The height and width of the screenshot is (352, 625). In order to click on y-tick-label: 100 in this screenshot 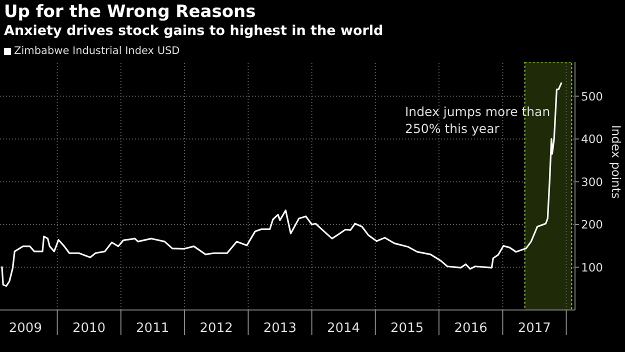, I will do `click(592, 267)`.